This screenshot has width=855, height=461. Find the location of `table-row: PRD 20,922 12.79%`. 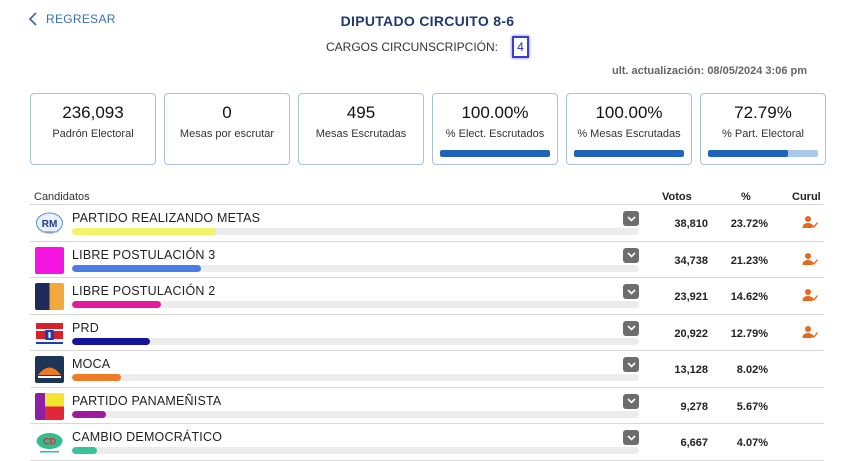

table-row: PRD 20,922 12.79% is located at coordinates (427, 333).